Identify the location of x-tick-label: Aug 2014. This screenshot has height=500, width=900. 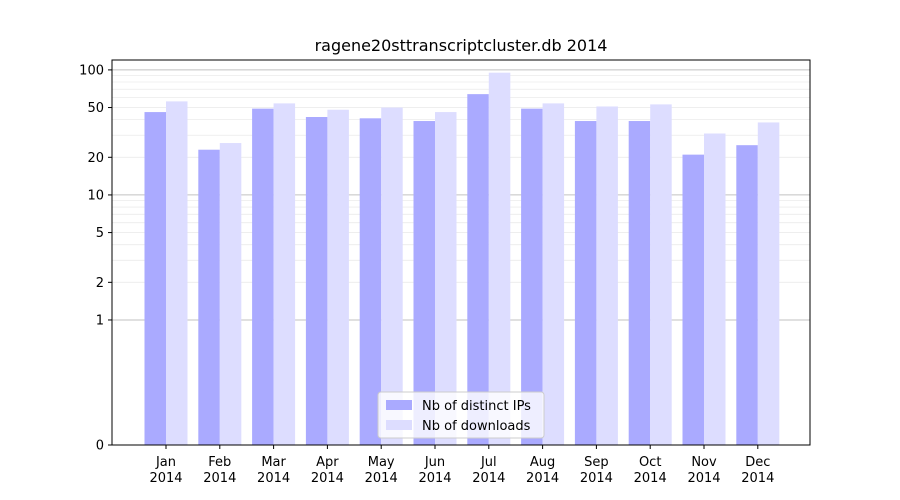
(542, 470).